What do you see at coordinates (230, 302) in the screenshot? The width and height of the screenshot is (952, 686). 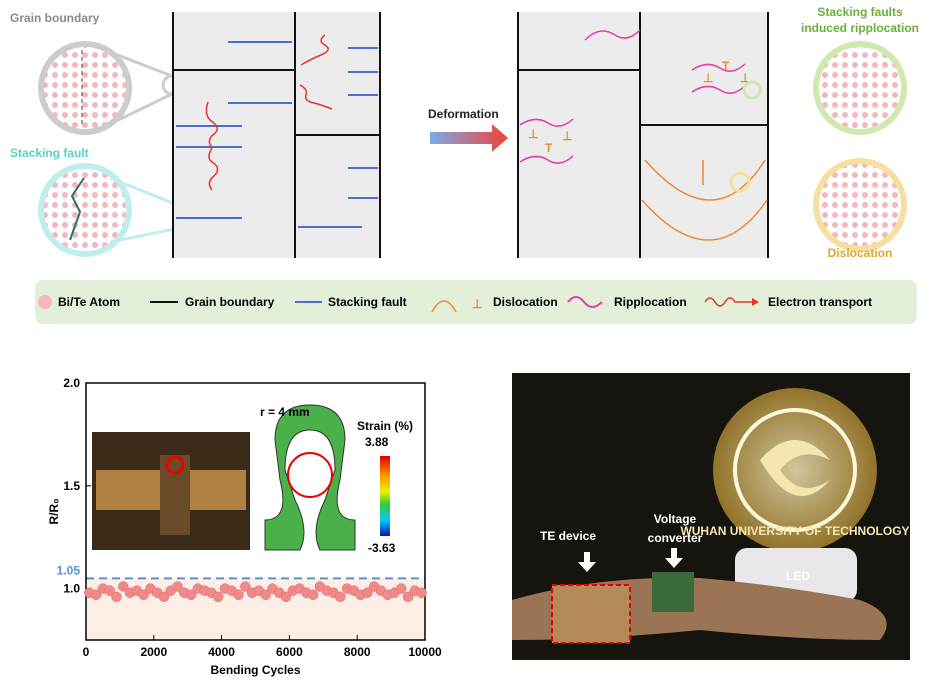 I see `legend-label: Grain boundary` at bounding box center [230, 302].